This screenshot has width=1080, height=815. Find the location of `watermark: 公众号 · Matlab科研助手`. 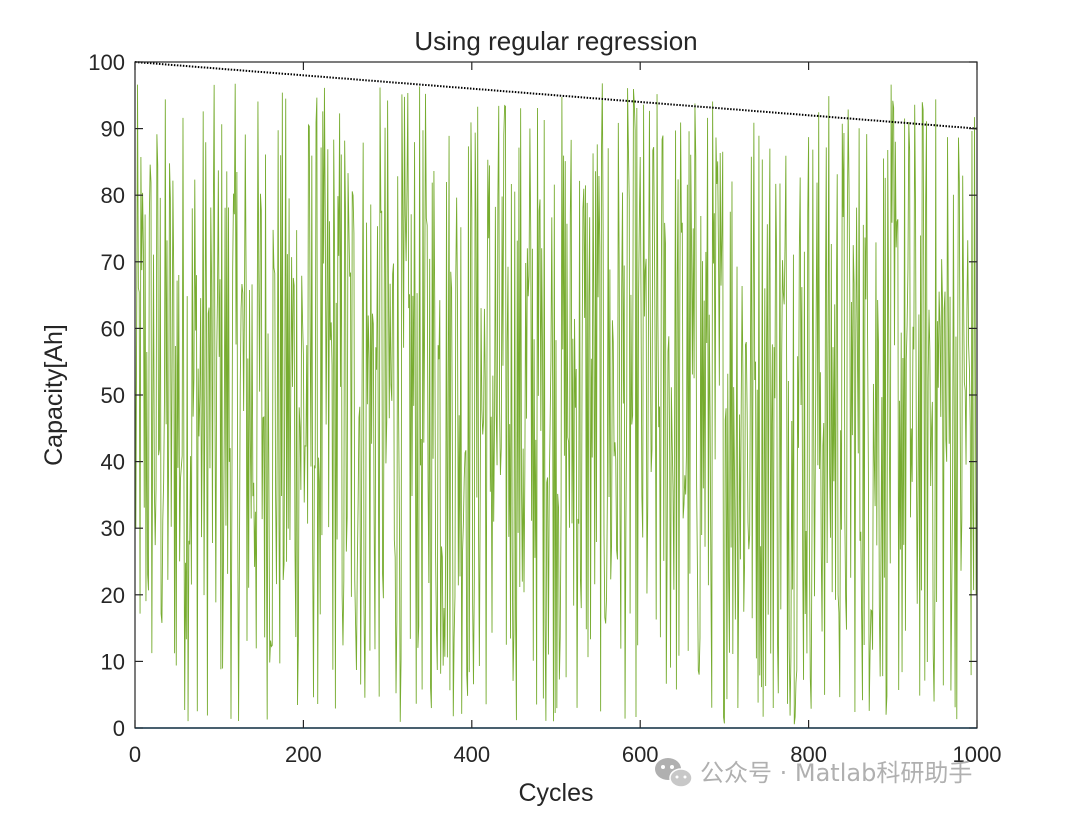

watermark: 公众号 · Matlab科研助手 is located at coordinates (813, 773).